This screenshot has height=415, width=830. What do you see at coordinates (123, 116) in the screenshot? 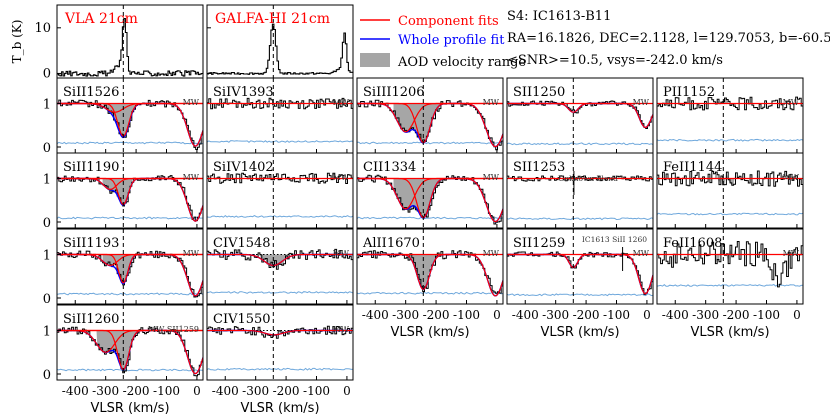
I see `ion-panel-siii1526: SiII1526 MW 0 1` at bounding box center [123, 116].